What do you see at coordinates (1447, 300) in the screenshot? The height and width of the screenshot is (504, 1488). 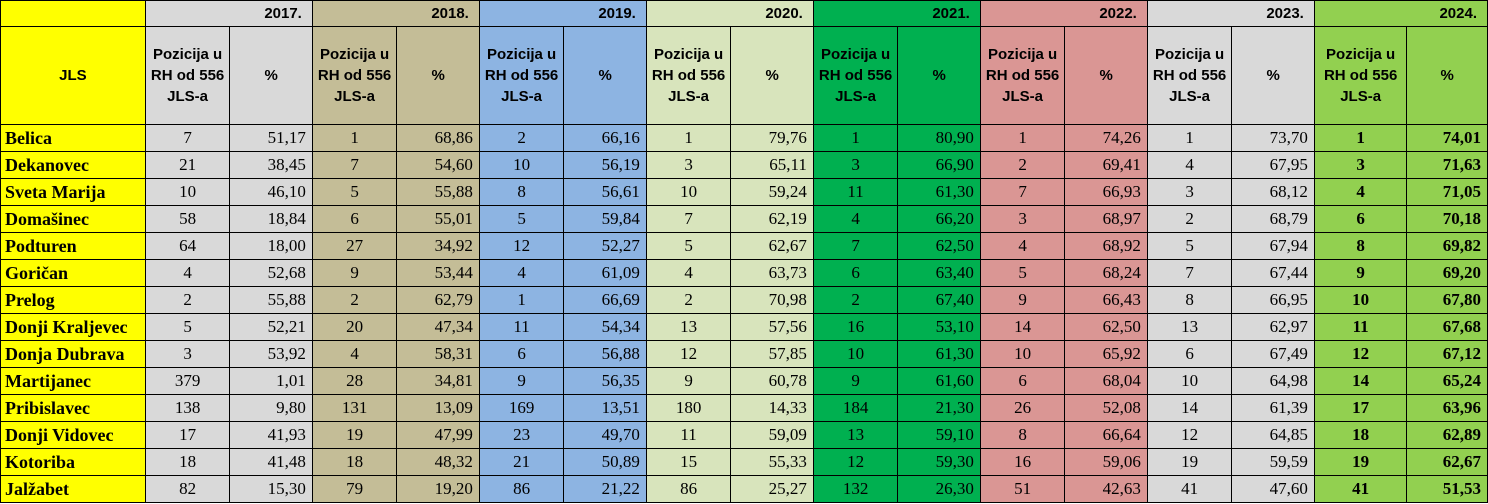 I see `percent-cell-2024: 67,80` at bounding box center [1447, 300].